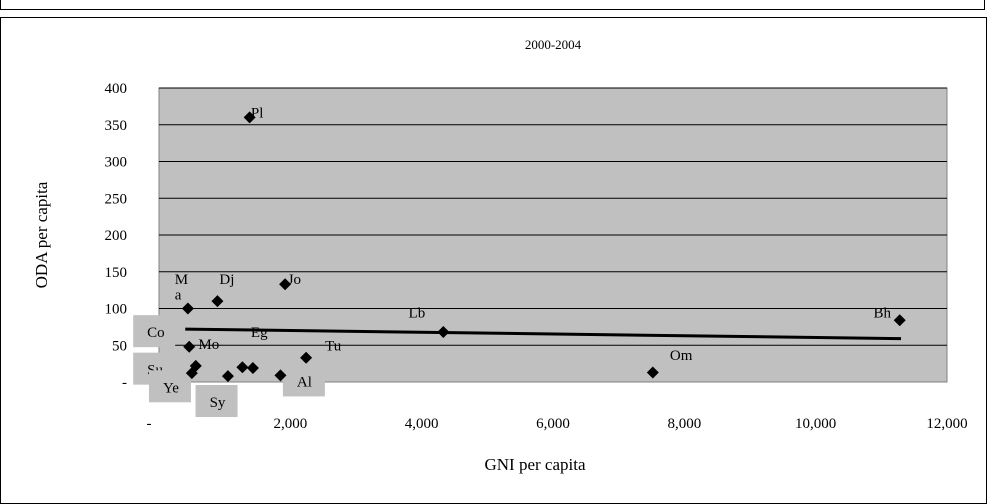 The image size is (987, 504). What do you see at coordinates (946, 424) in the screenshot?
I see `x-tick-label: 12,000` at bounding box center [946, 424].